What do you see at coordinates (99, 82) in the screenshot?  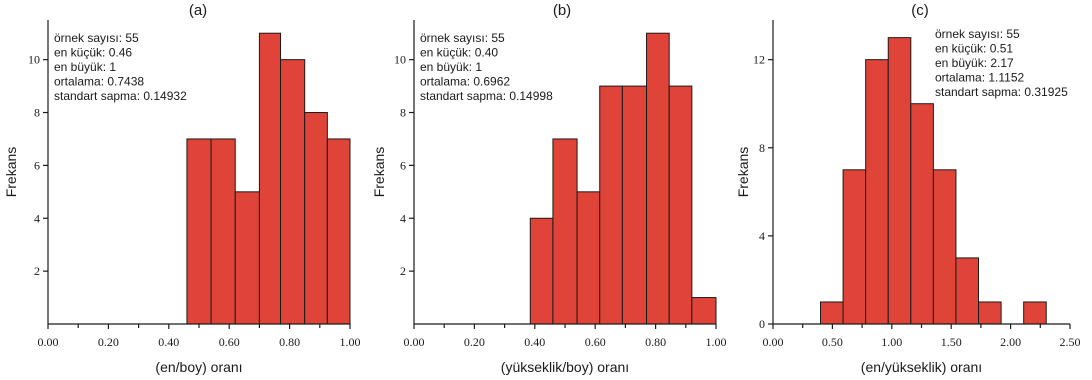 I see `stats-annotation-line: ortalama: 0.7438` at bounding box center [99, 82].